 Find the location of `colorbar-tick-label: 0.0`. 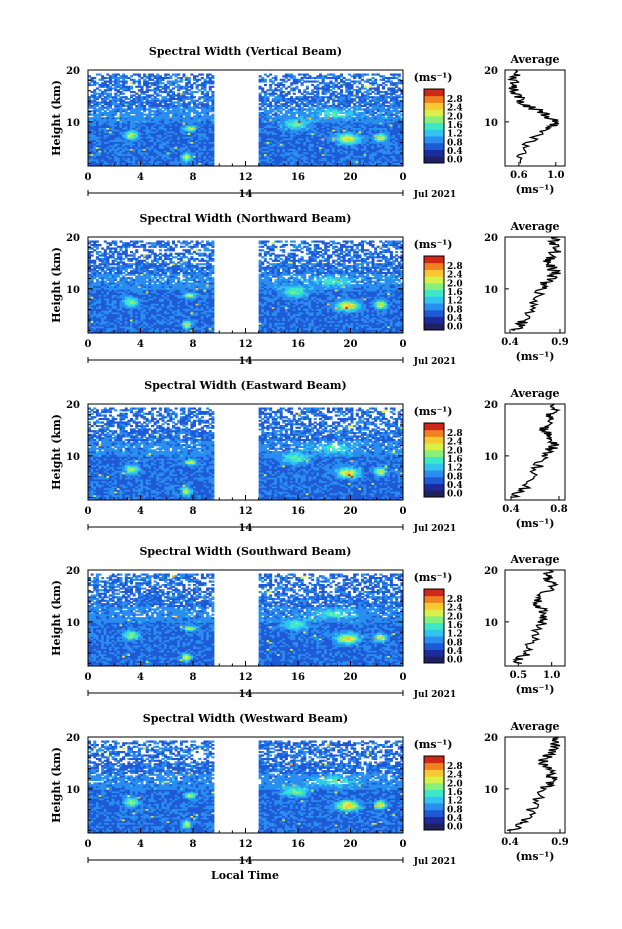

colorbar-tick-label: 0.0 is located at coordinates (455, 161).